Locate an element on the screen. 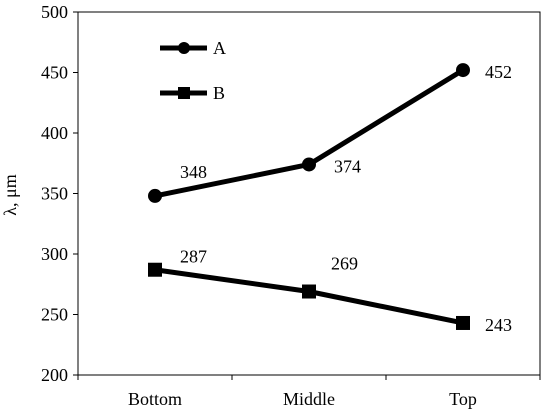 Image resolution: width=550 pixels, height=416 pixels. y-tick-label: 500 is located at coordinates (54, 12).